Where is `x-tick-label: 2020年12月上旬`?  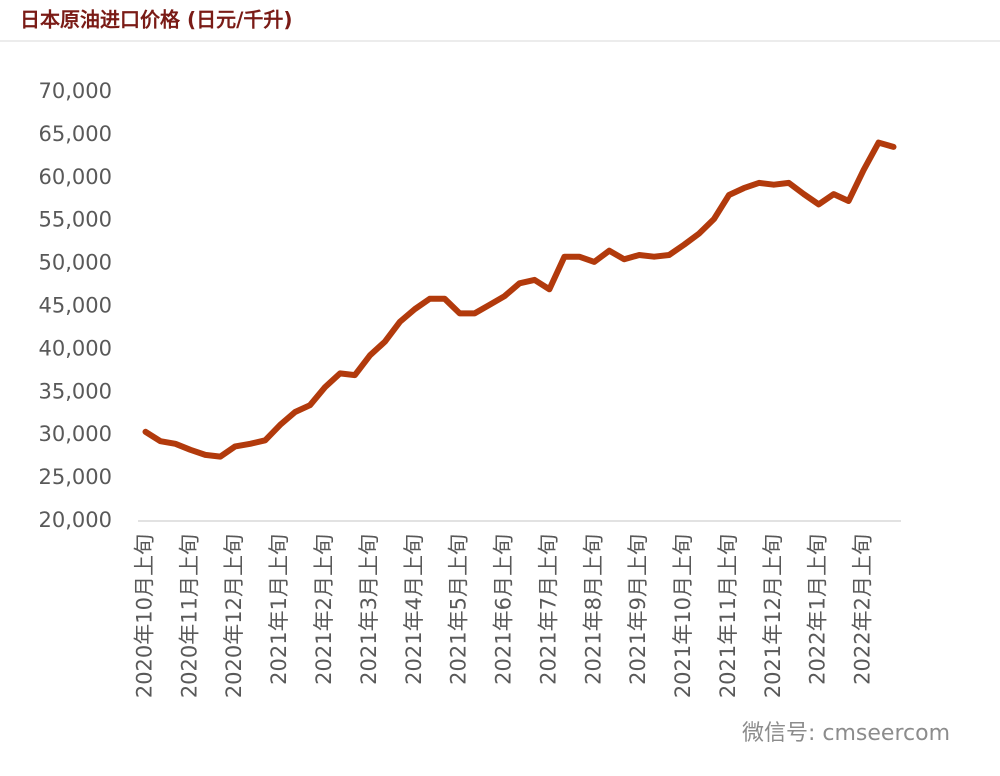
x-tick-label: 2020年12月上旬 is located at coordinates (234, 616).